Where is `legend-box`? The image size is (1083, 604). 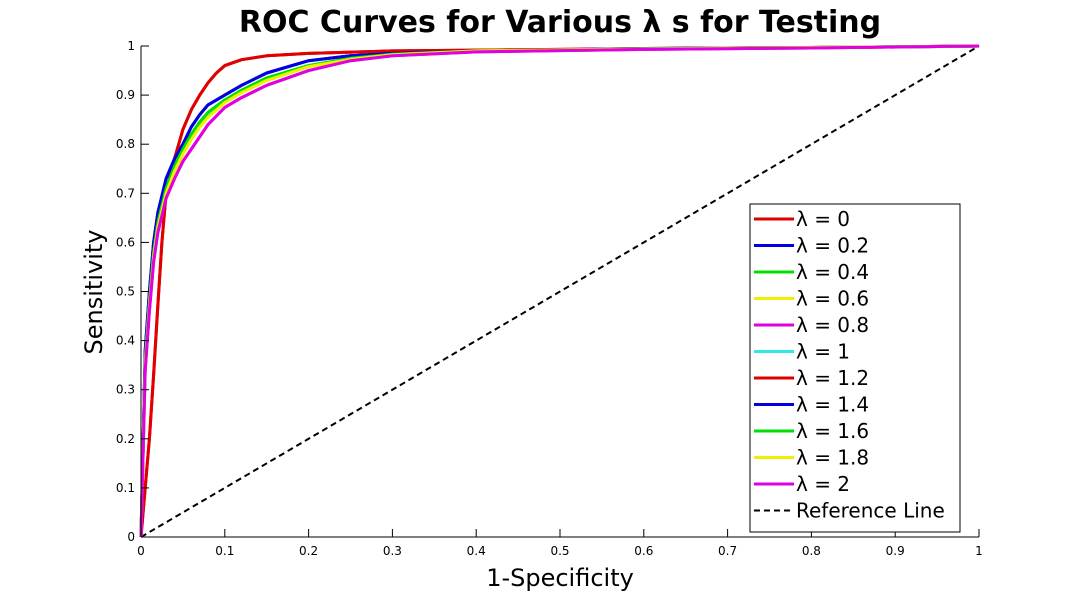
legend-box is located at coordinates (855, 368).